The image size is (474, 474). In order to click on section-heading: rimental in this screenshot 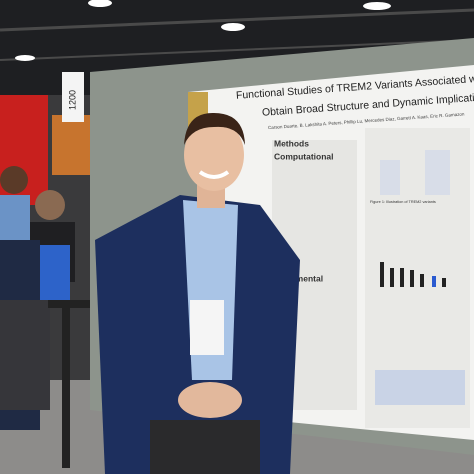, I will do `click(306, 278)`.